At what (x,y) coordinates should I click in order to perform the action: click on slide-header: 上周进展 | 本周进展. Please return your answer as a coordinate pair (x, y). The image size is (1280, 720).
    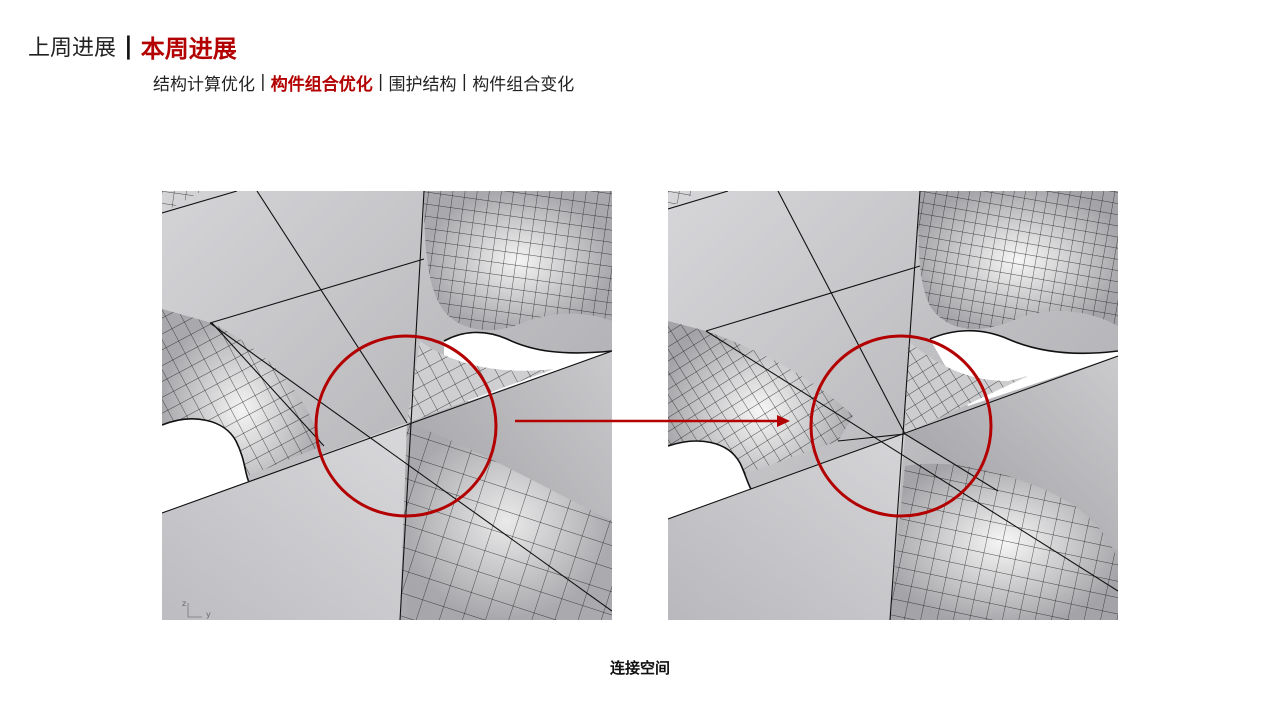
    Looking at the image, I should click on (132, 46).